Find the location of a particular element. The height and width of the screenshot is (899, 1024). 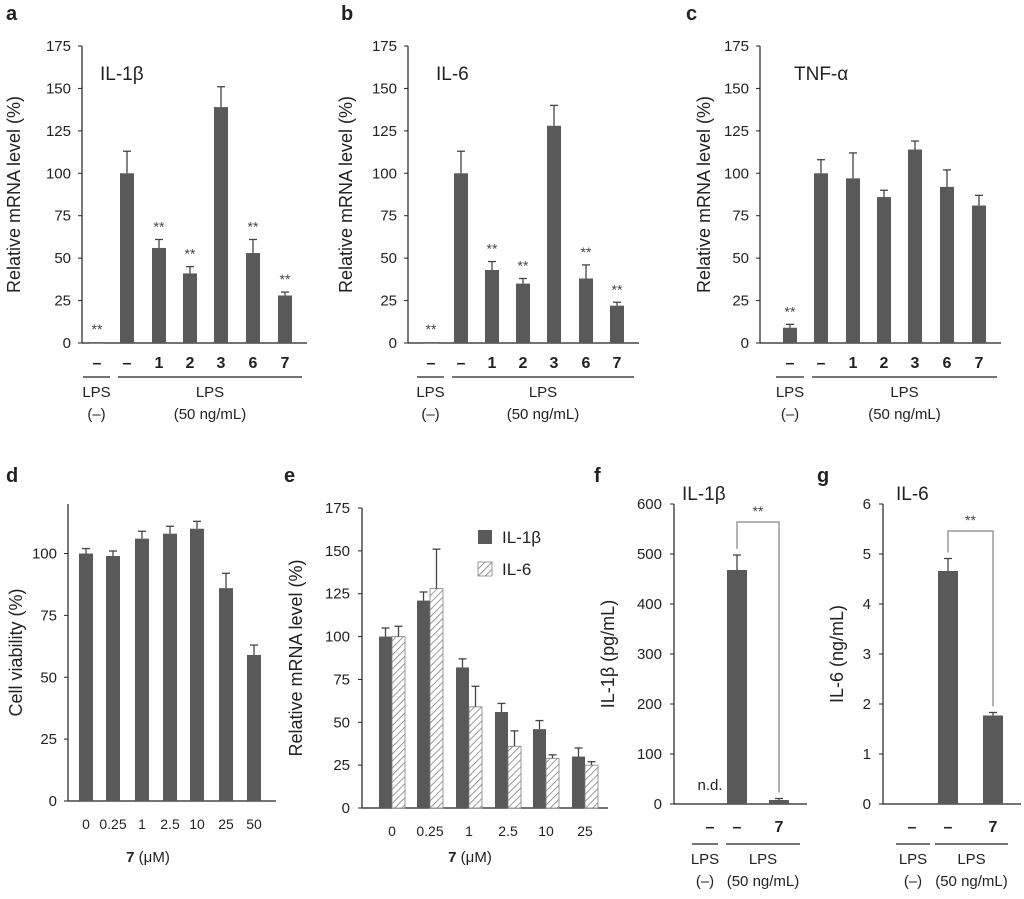

x-tick-label-c: – is located at coordinates (821, 363).